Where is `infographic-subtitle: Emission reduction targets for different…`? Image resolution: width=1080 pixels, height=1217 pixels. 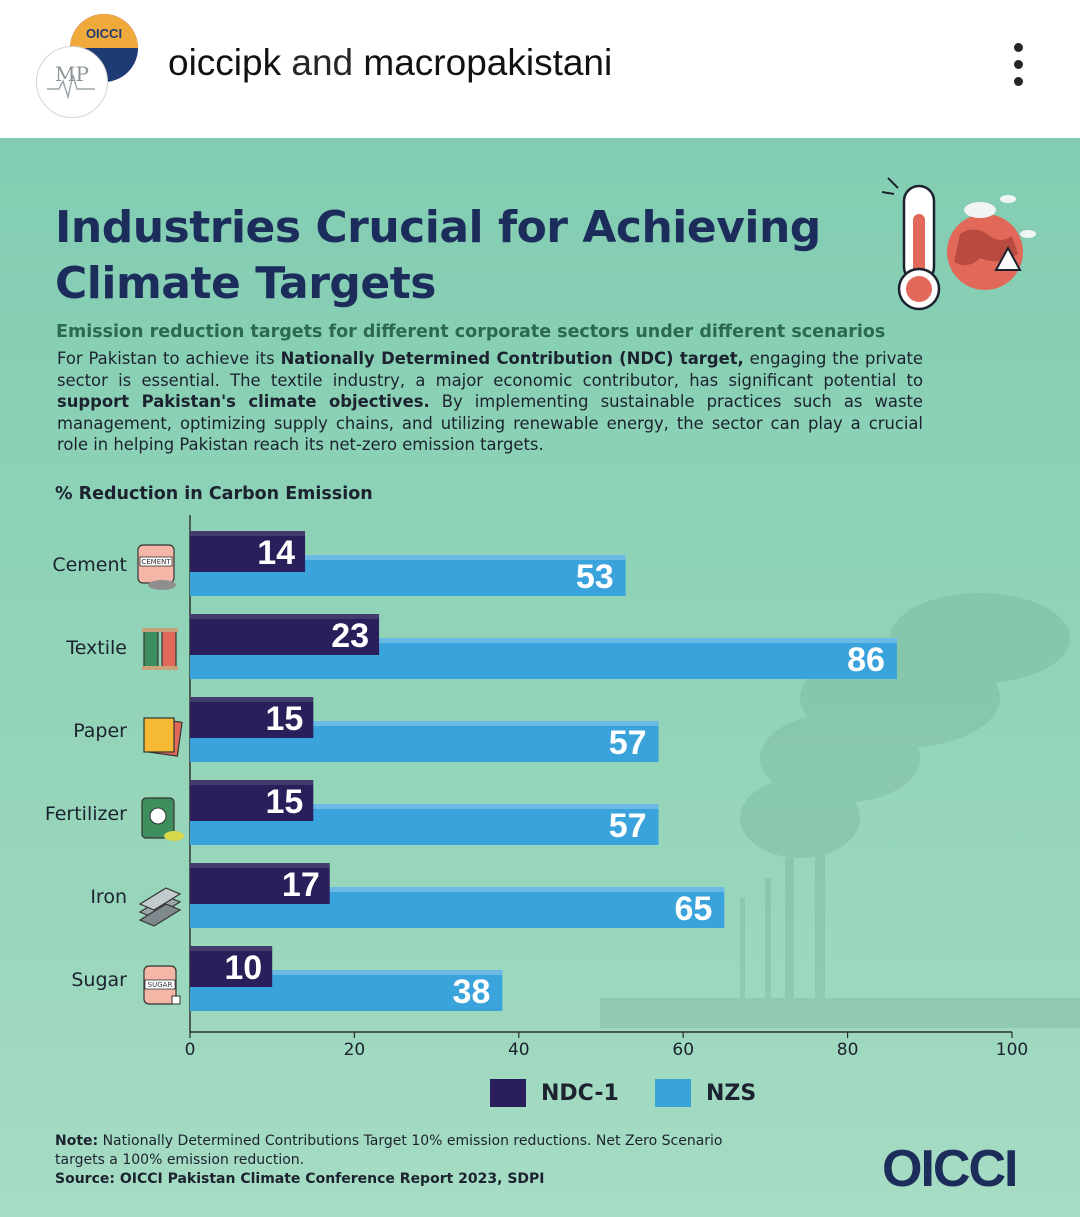 infographic-subtitle: Emission reduction targets for different… is located at coordinates (471, 332).